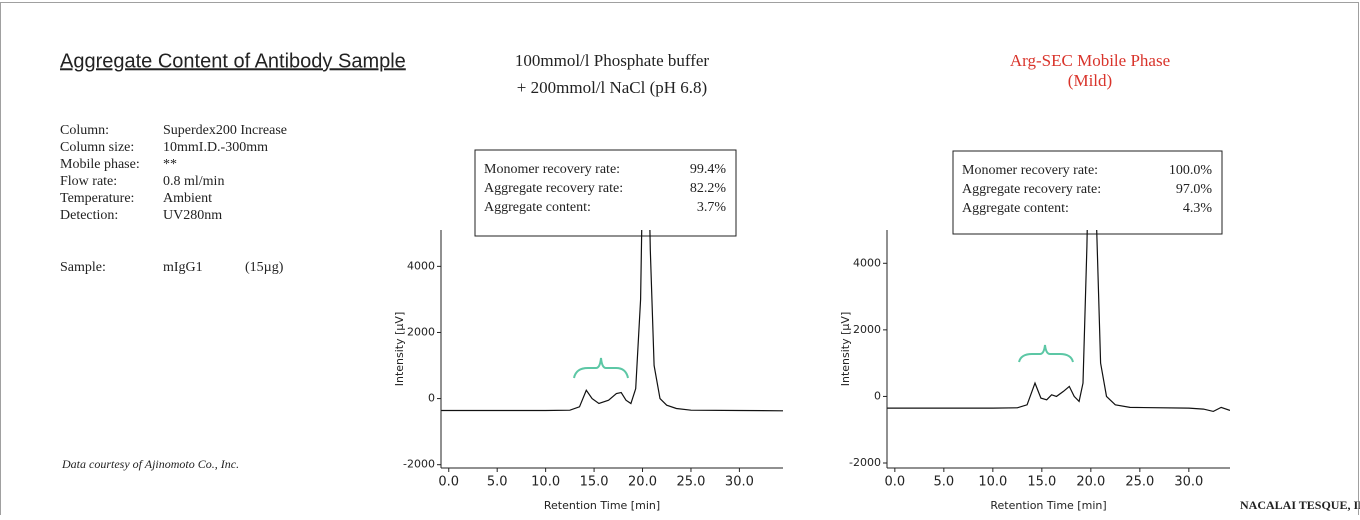  What do you see at coordinates (225, 130) in the screenshot?
I see `condition-value: Superdex200 Increase` at bounding box center [225, 130].